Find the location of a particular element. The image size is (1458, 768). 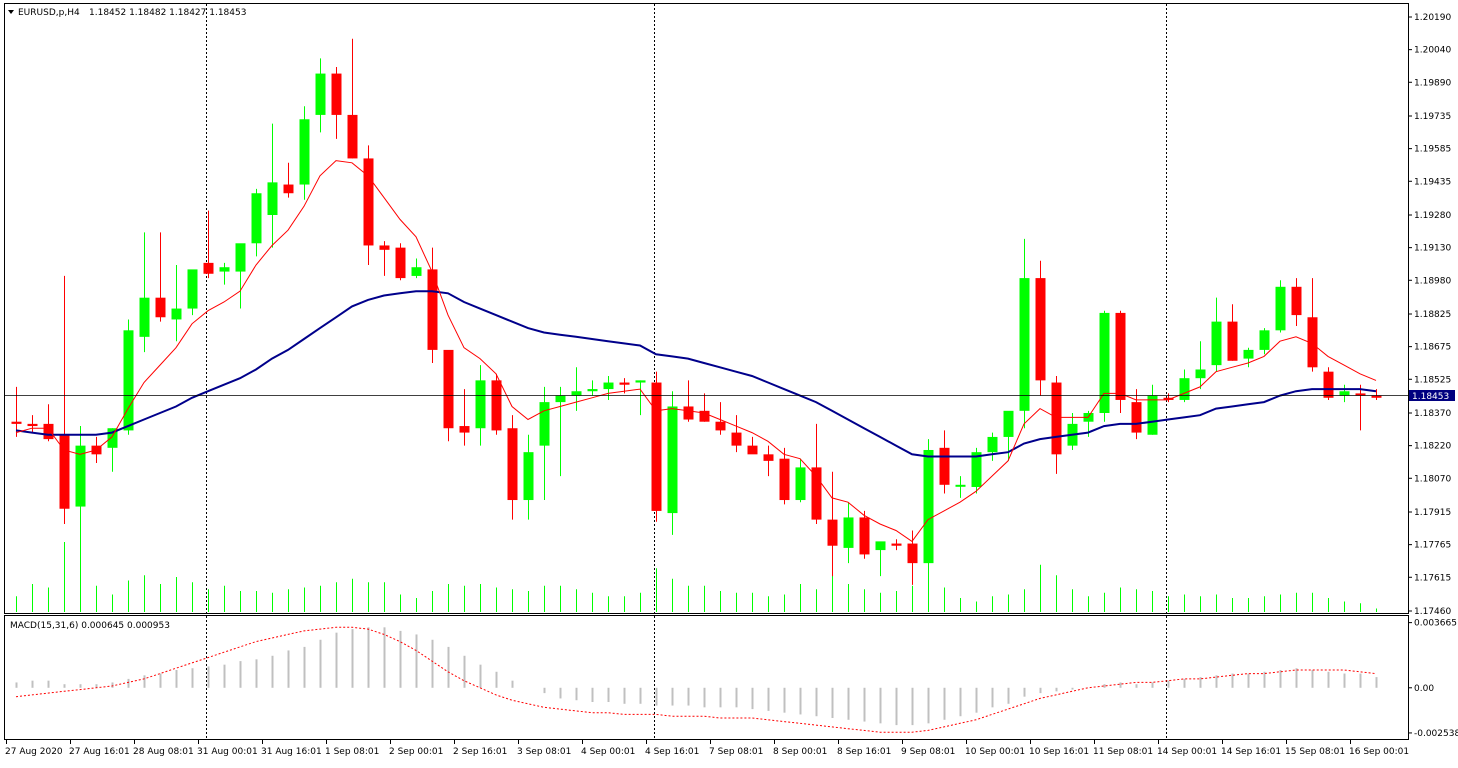

price-tick-label: 1.18220 is located at coordinates (1432, 447).